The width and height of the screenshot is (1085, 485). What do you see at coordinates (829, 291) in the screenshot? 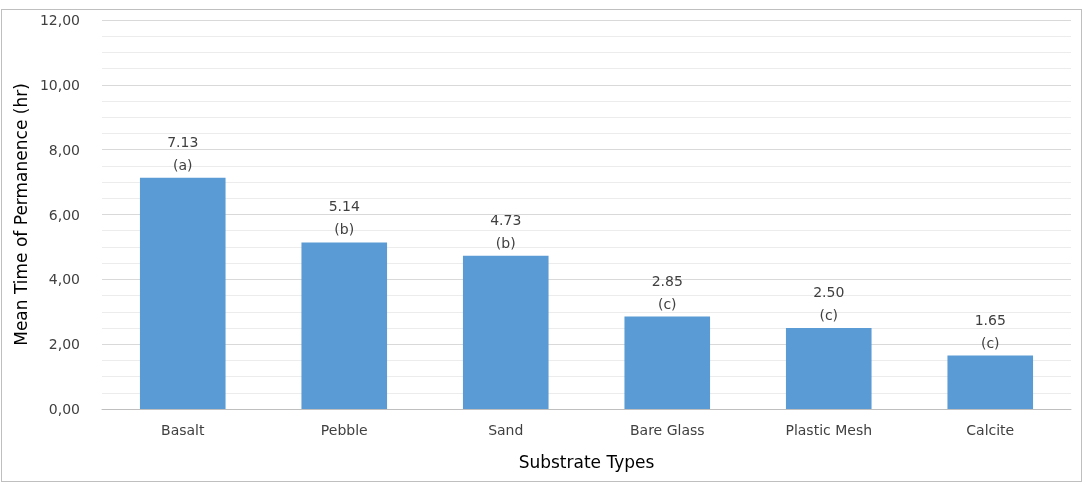
I see `data-label: 2.50` at bounding box center [829, 291].